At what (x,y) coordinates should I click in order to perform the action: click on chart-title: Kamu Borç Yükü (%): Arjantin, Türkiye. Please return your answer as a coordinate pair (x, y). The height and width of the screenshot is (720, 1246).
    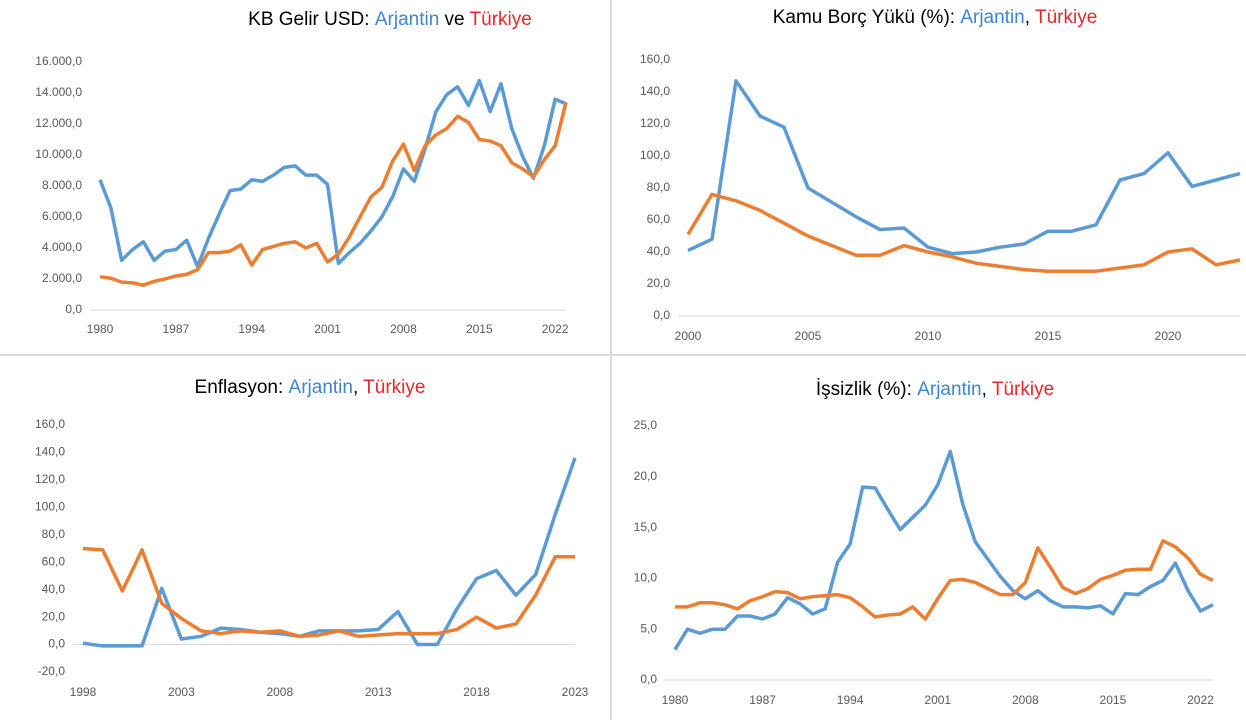
    Looking at the image, I should click on (935, 17).